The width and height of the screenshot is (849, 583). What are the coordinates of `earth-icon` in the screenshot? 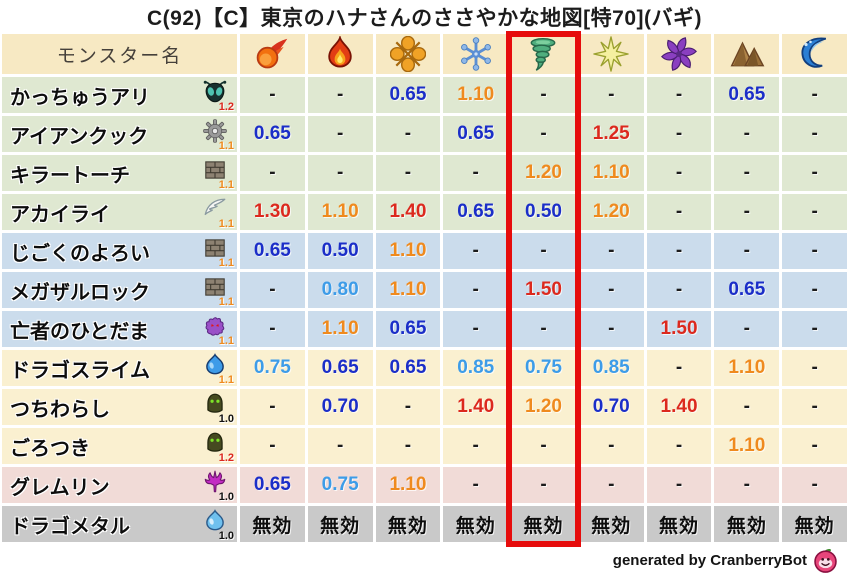 It's located at (747, 54).